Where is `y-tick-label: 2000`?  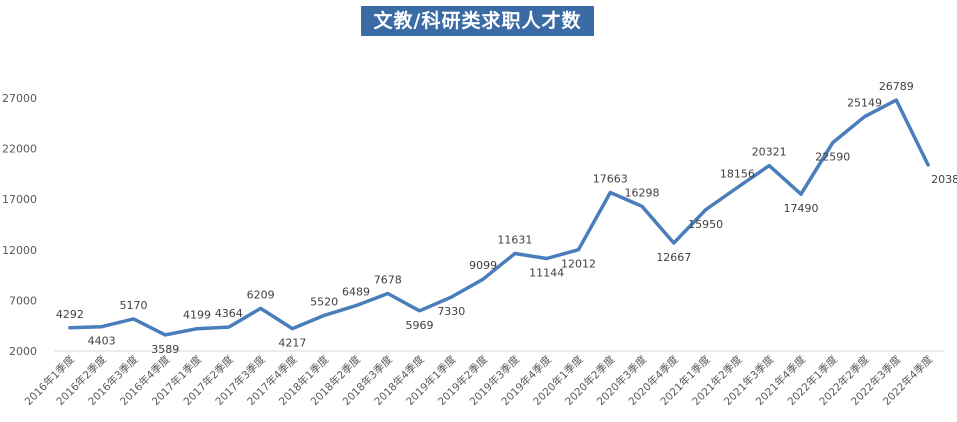 y-tick-label: 2000 is located at coordinates (23, 351).